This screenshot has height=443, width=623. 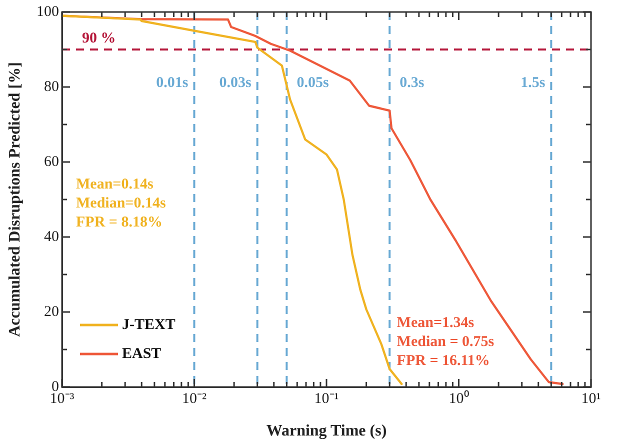 What do you see at coordinates (194, 398) in the screenshot?
I see `x-tick-label: 10⁻²` at bounding box center [194, 398].